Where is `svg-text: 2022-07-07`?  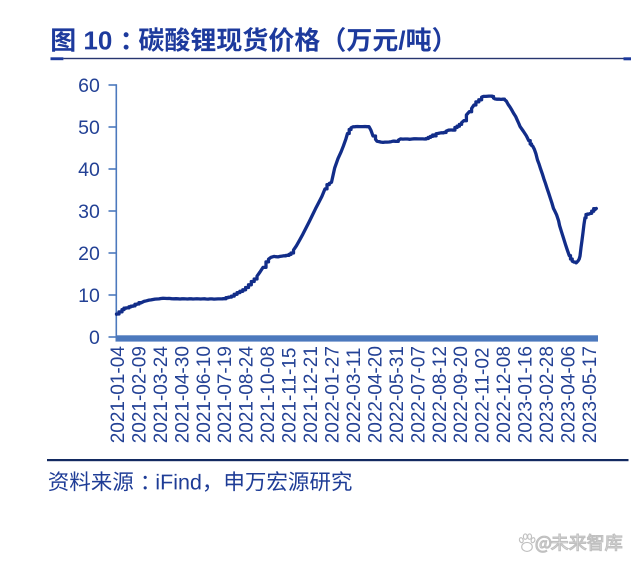 svg-text: 2022-07-07 is located at coordinates (418, 394).